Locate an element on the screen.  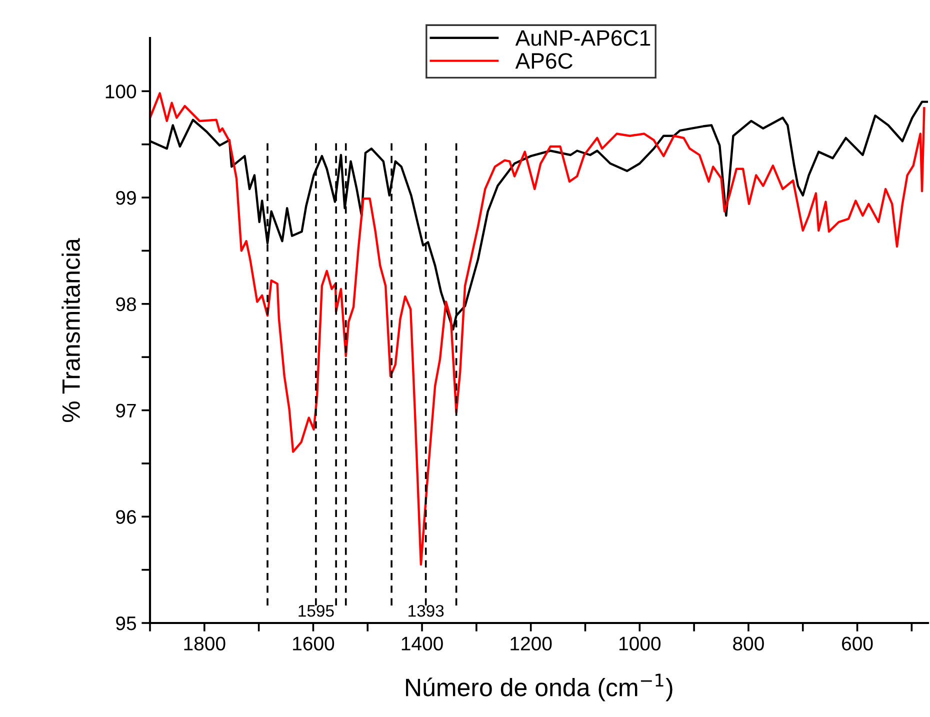
y-tick-label: 98 is located at coordinates (126, 304).